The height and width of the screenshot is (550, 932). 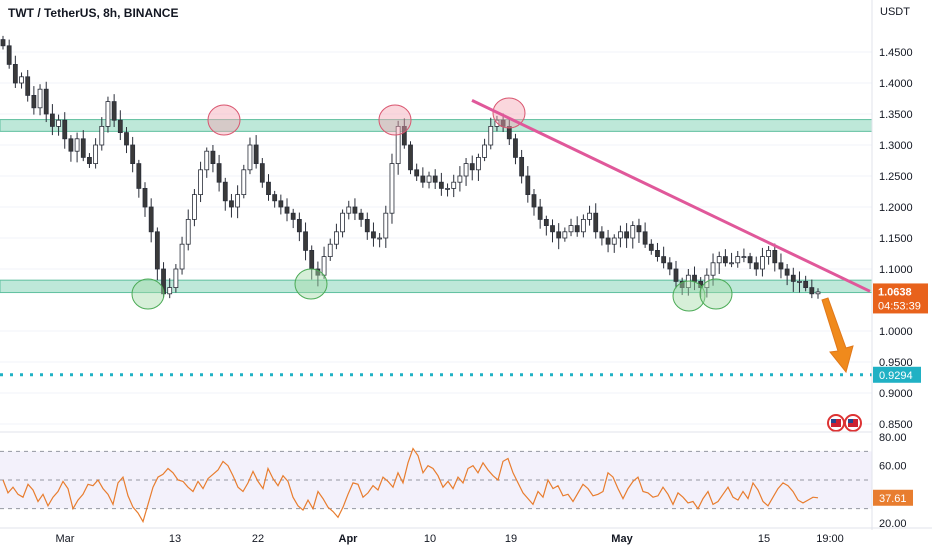 I want to click on time-tick-label: 15, so click(x=764, y=539).